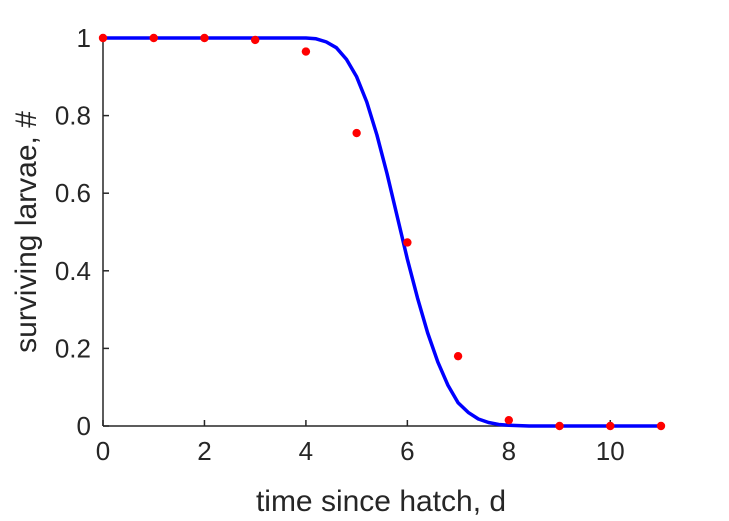 The width and height of the screenshot is (729, 521). I want to click on y-tick-label: 0.4, so click(73, 271).